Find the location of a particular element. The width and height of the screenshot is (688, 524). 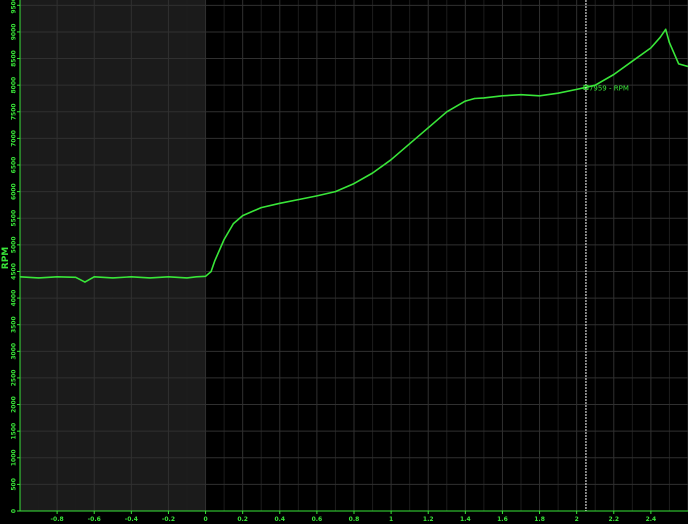

y-tick-label: 8500 is located at coordinates (14, 58).